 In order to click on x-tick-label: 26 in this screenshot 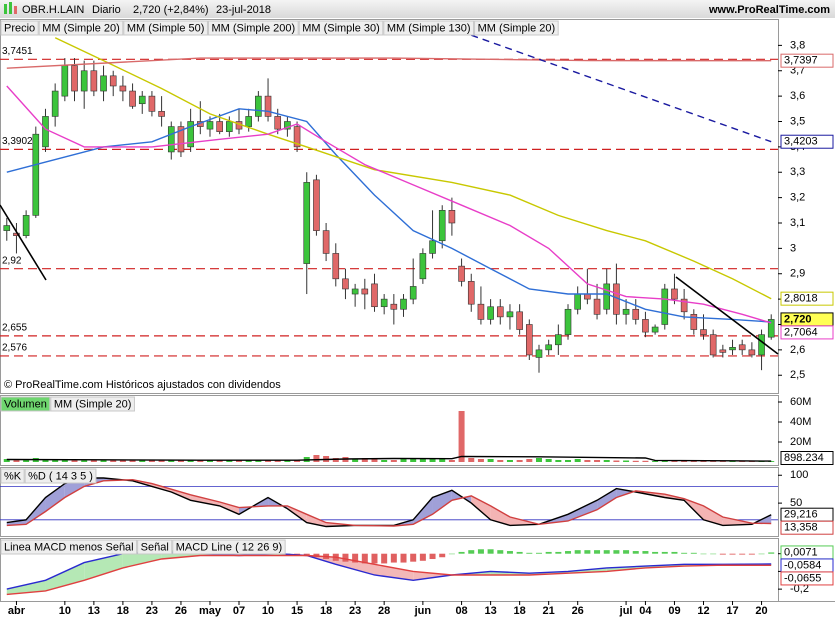, I will do `click(181, 611)`.